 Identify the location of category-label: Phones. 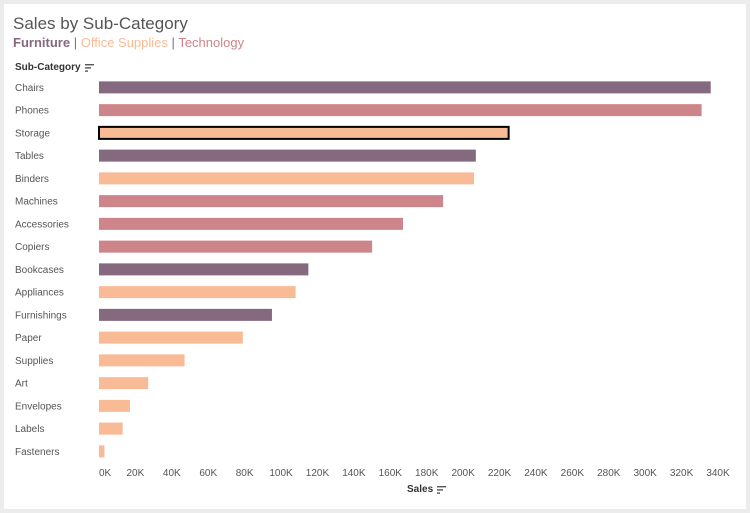
(32, 111).